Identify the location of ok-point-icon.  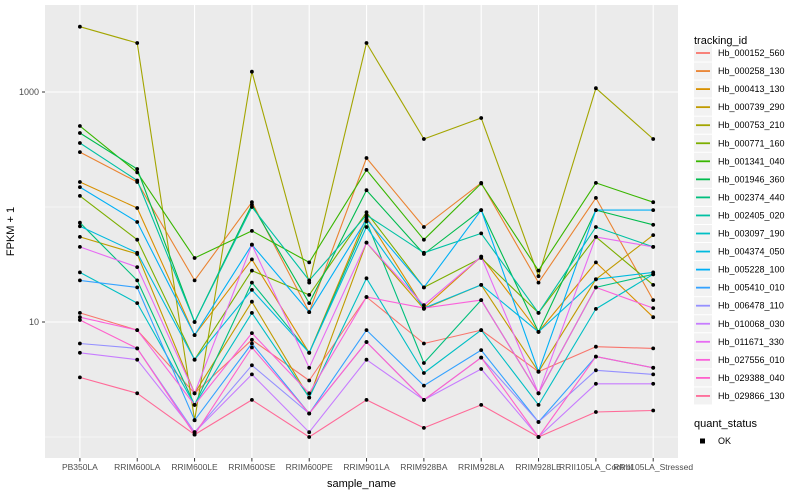
(702, 441).